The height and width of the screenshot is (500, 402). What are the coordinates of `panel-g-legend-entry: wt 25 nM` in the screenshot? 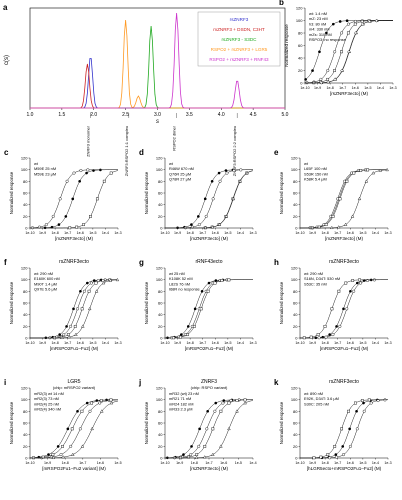 It's located at (177, 273).